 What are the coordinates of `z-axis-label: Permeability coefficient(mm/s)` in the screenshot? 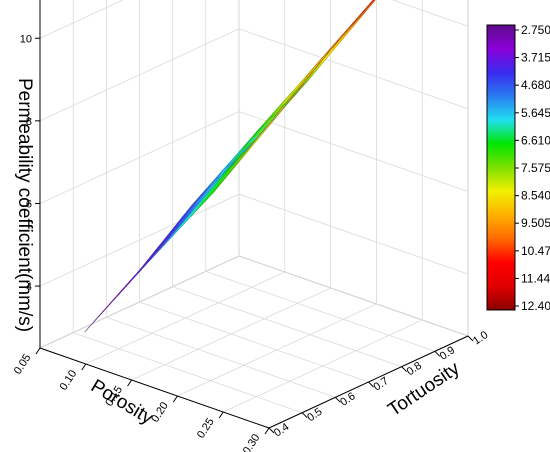 It's located at (24, 205).